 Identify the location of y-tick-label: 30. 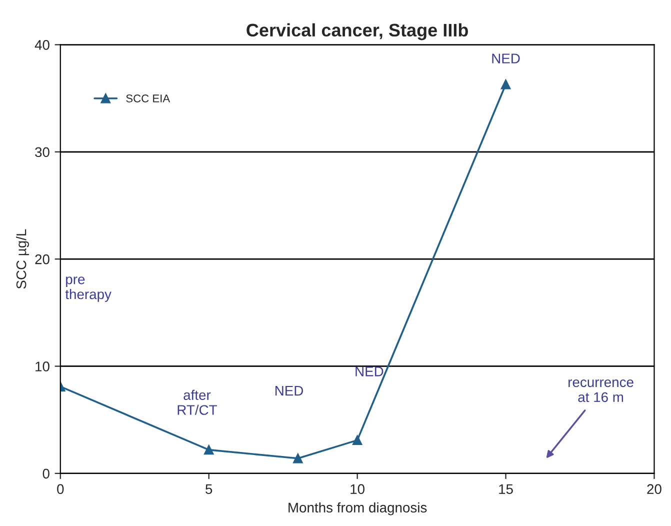
(42, 152).